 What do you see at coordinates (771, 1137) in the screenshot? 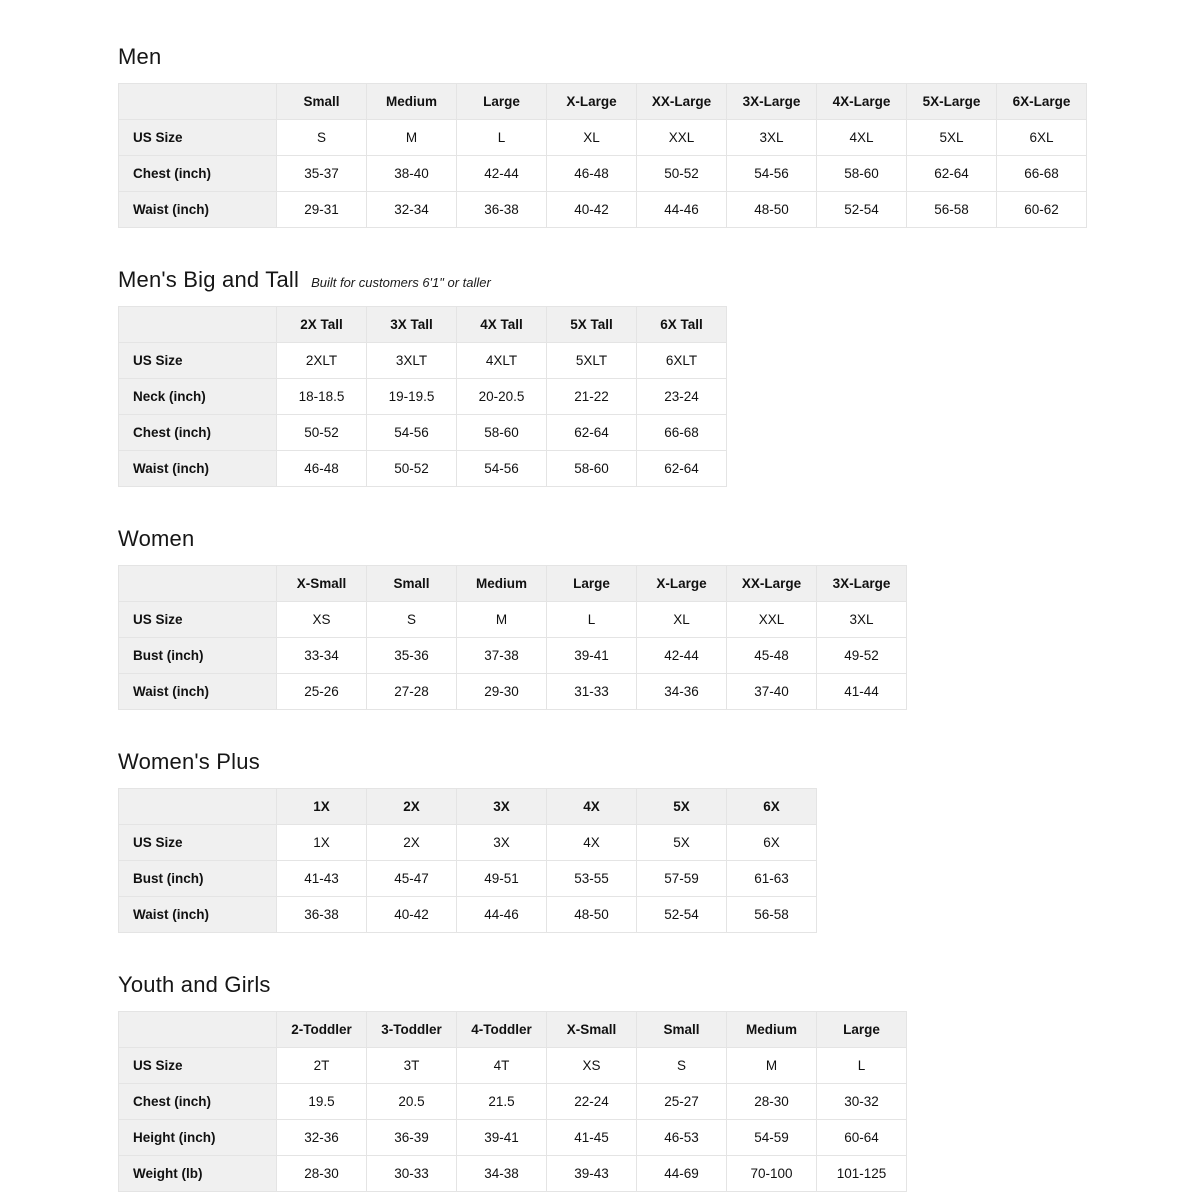
I see `size-cell: 54-59` at bounding box center [771, 1137].